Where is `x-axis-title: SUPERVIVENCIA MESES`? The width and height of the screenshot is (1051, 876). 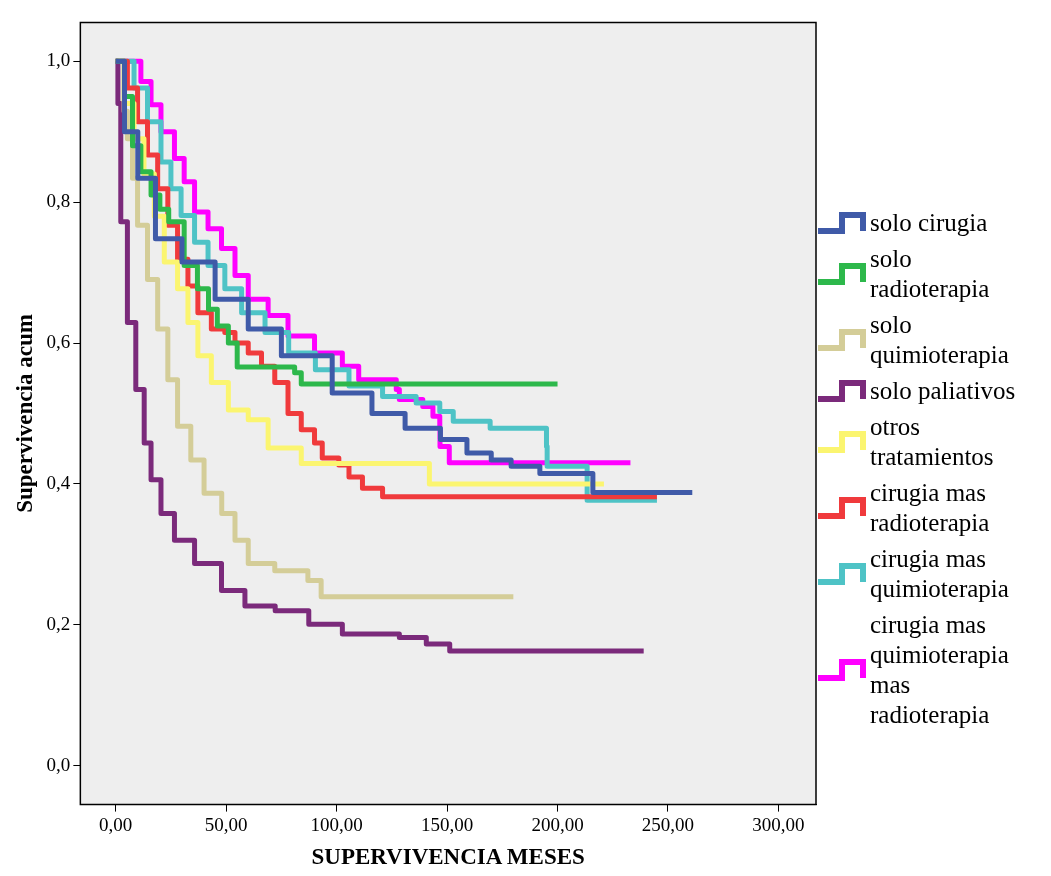
x-axis-title: SUPERVIVENCIA MESES is located at coordinates (448, 857).